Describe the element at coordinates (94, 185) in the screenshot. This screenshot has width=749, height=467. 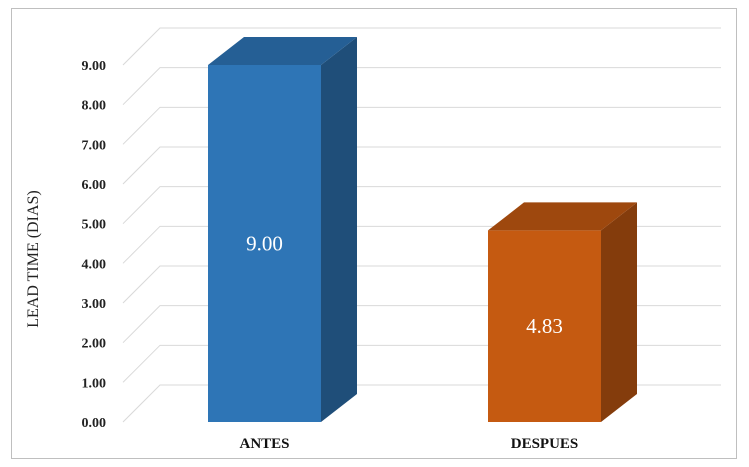
I see `y-tick-label: 6.00` at that location.